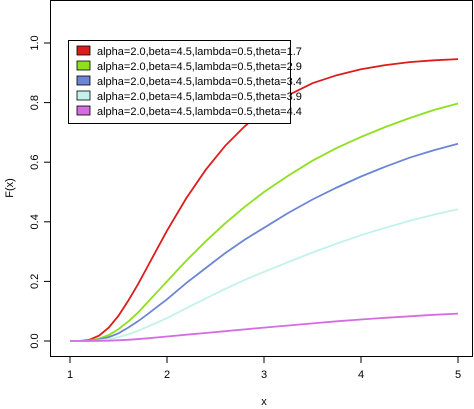 The width and height of the screenshot is (474, 409). Describe the element at coordinates (35, 162) in the screenshot. I see `y-tick-label: 0.6` at that location.